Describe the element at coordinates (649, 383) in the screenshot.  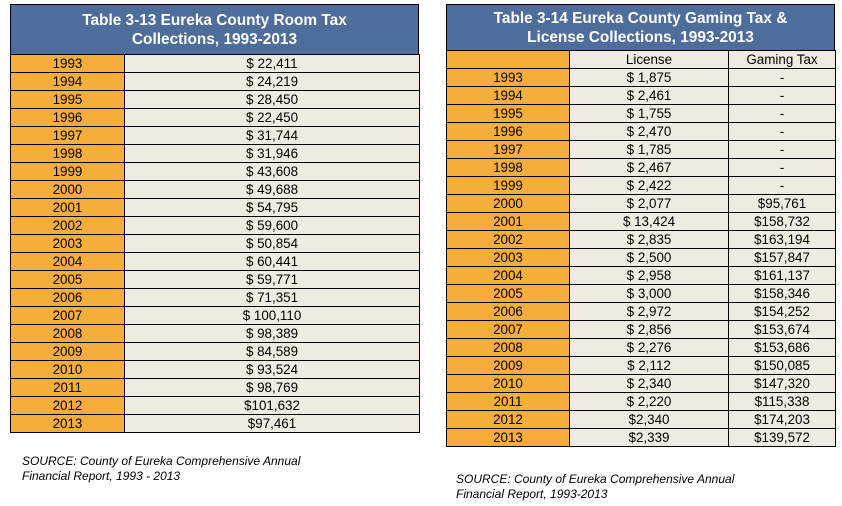
I see `license-value-cell: $ 2,340` at that location.